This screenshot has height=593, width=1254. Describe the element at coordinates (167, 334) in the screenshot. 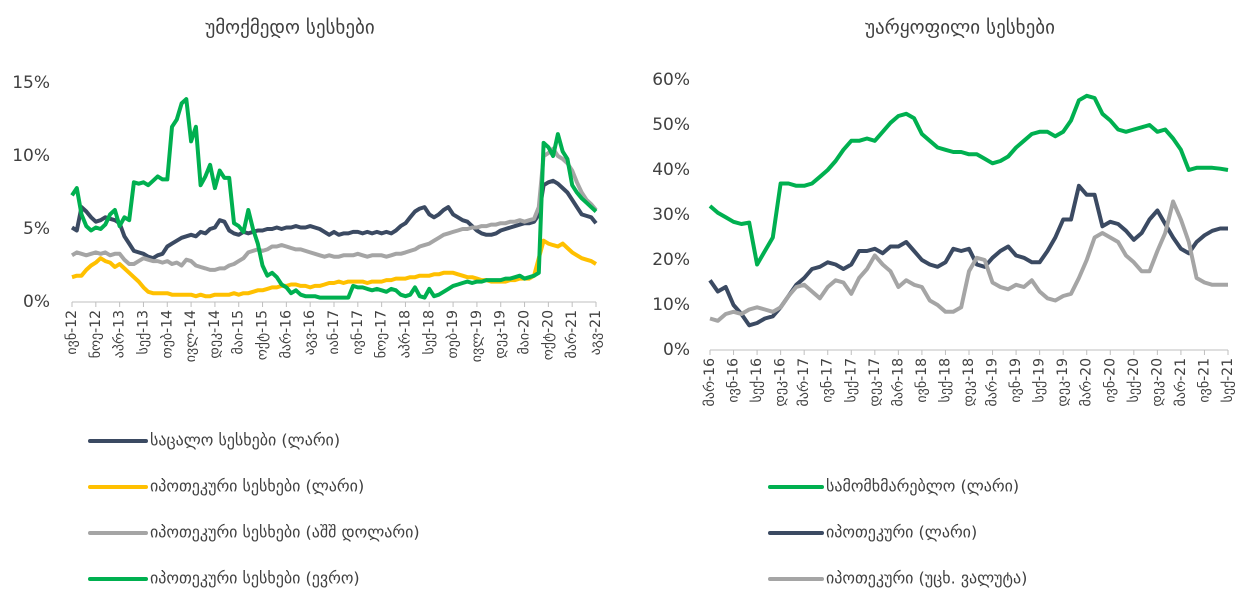

I see `x-tick-label: თებ-14` at that location.